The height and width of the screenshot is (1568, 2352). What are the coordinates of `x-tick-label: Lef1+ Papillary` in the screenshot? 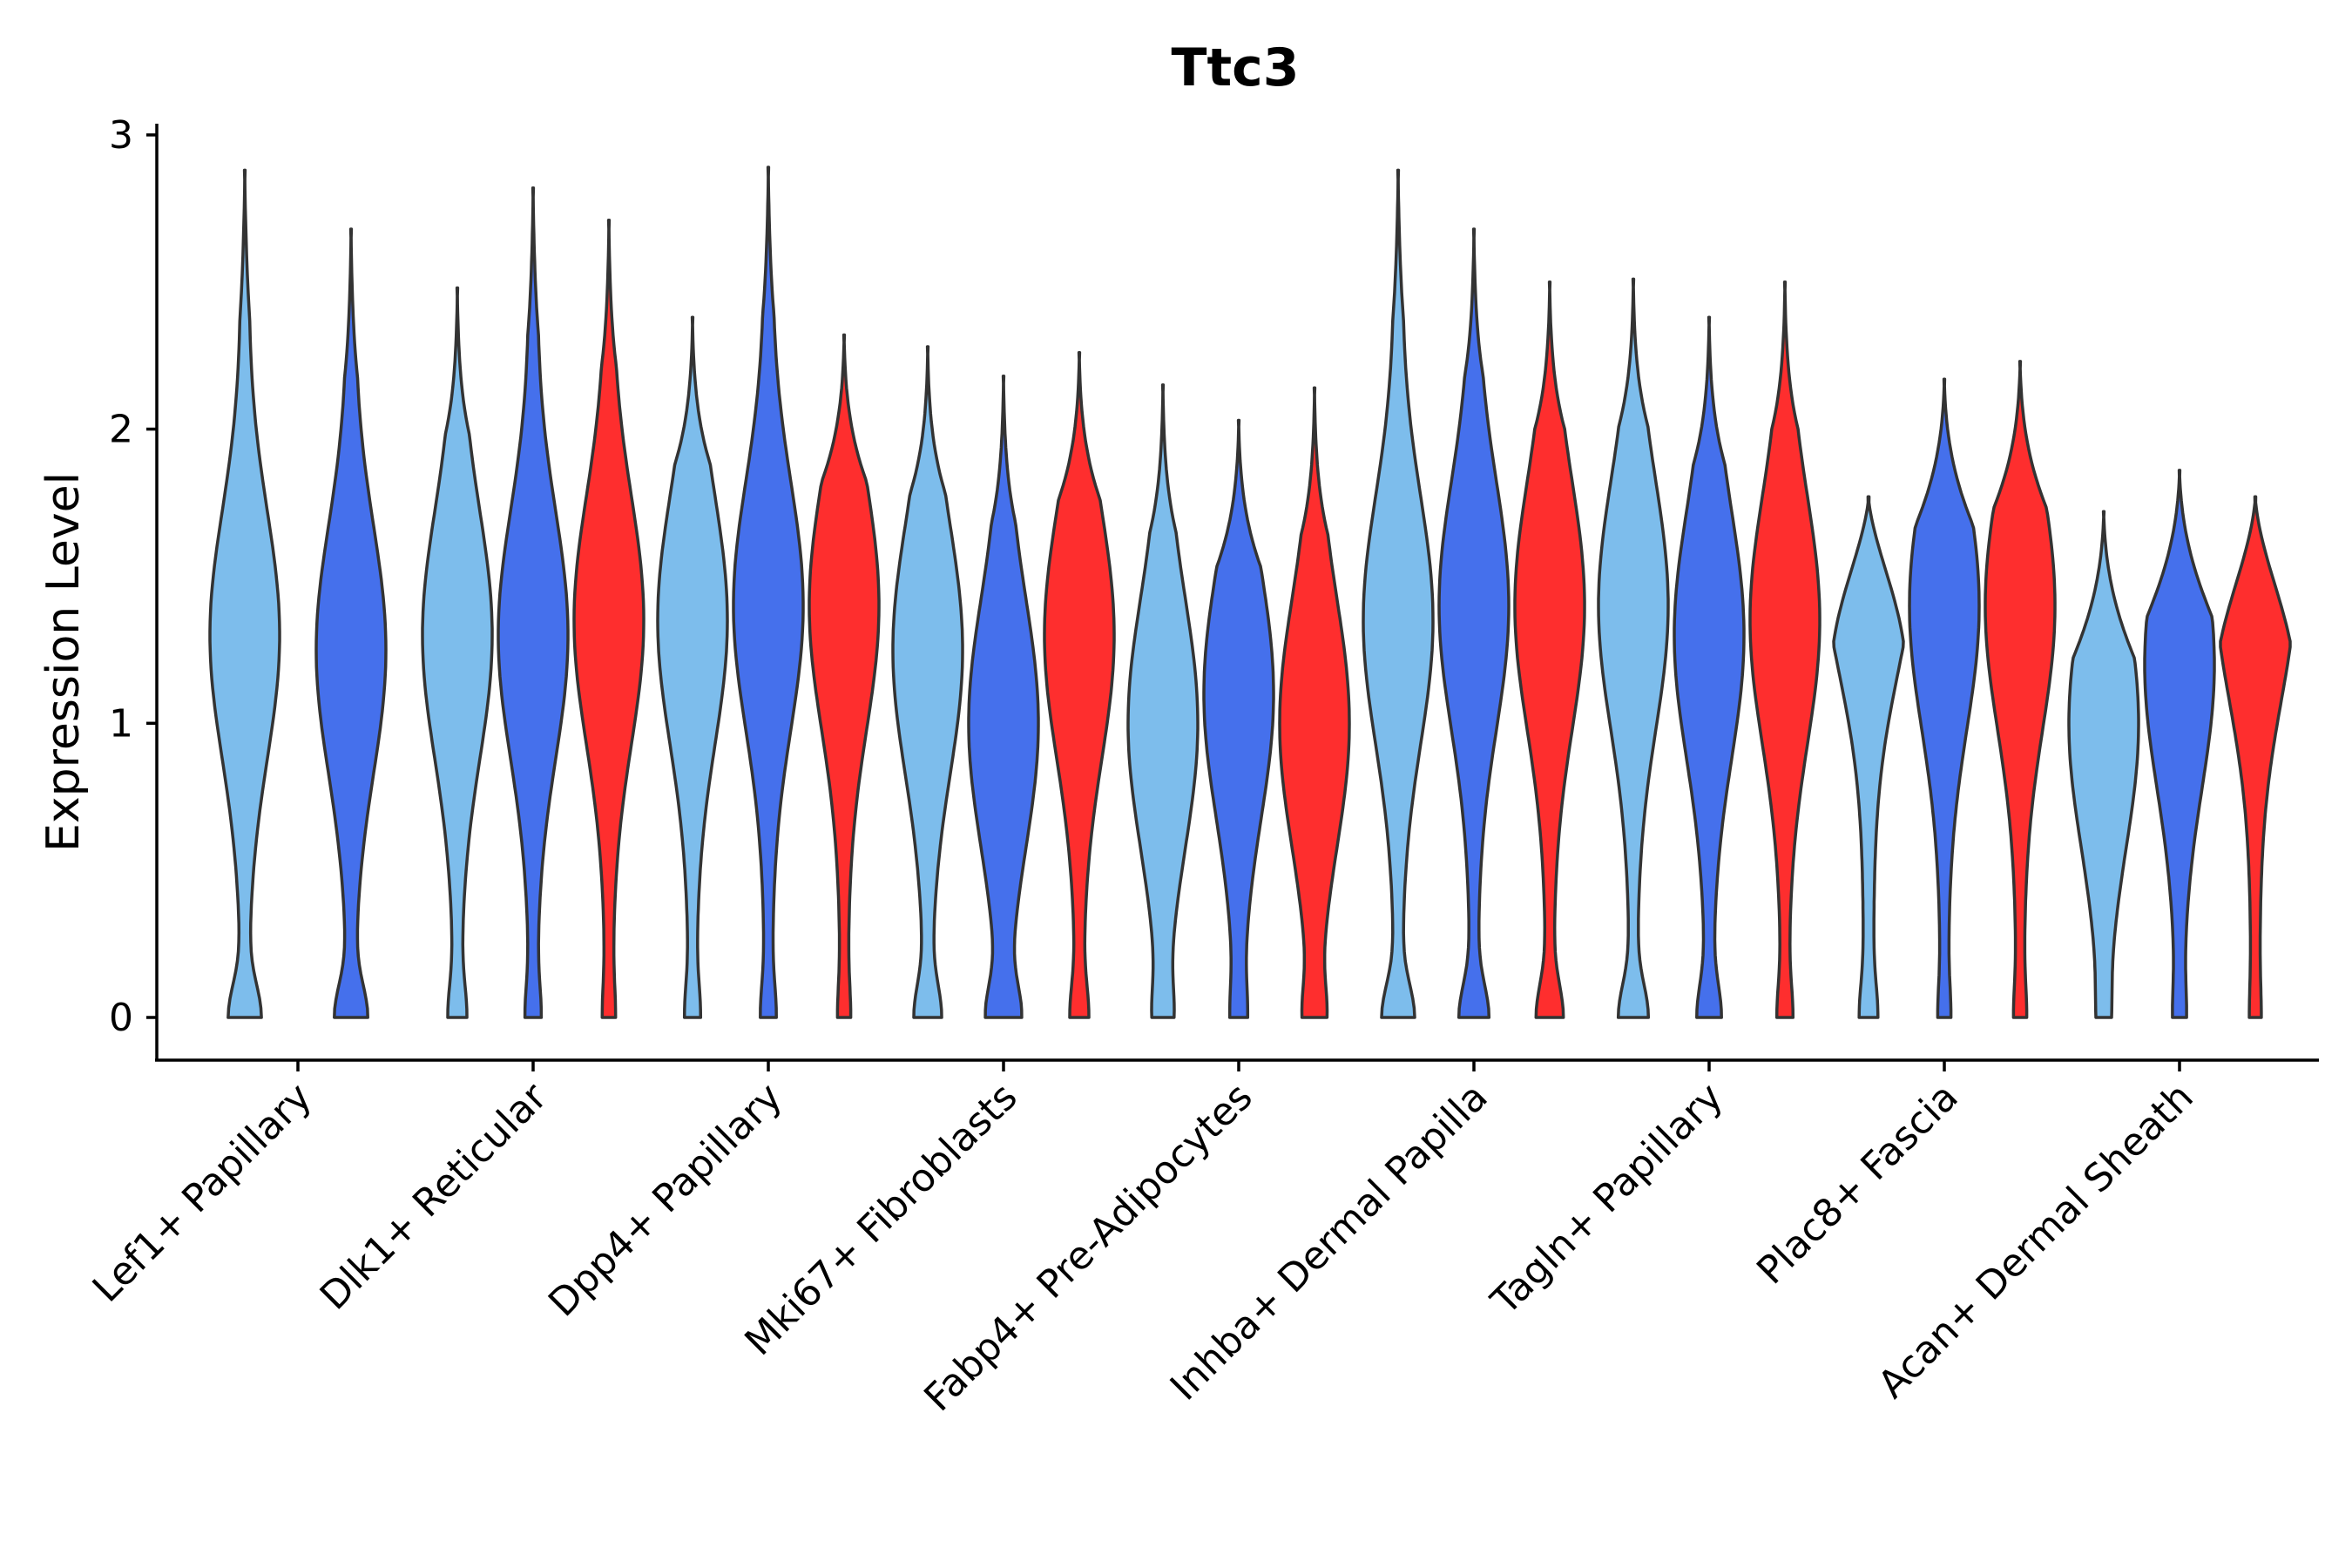 It's located at (202, 1193).